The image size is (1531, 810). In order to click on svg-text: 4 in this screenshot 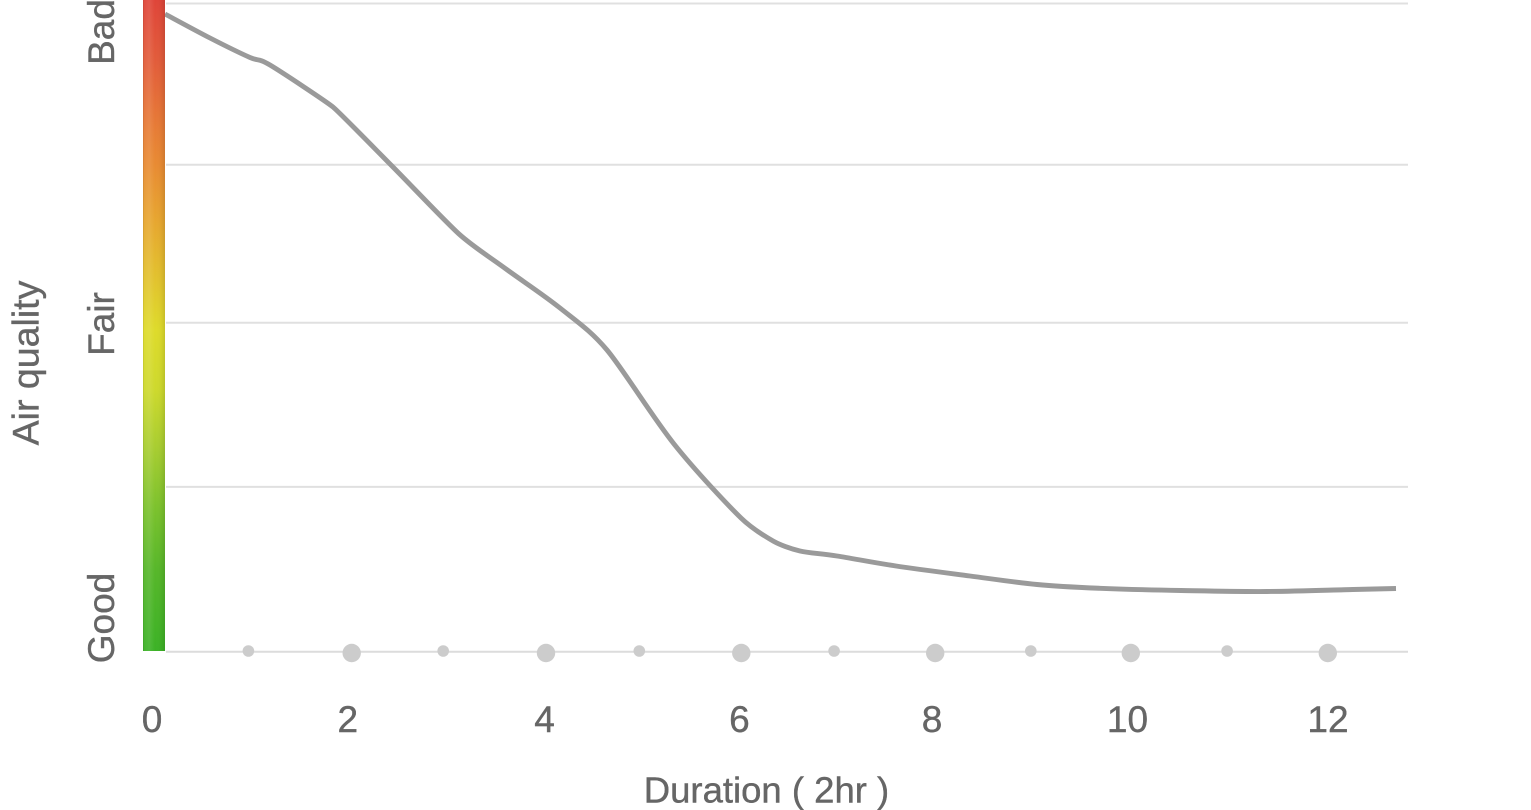, I will do `click(544, 719)`.